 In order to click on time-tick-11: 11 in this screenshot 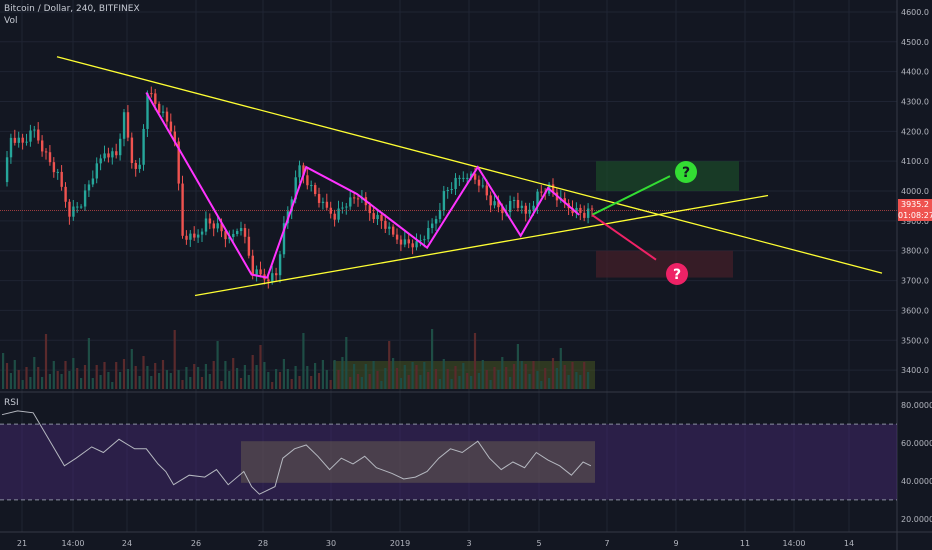, I will do `click(745, 543)`.